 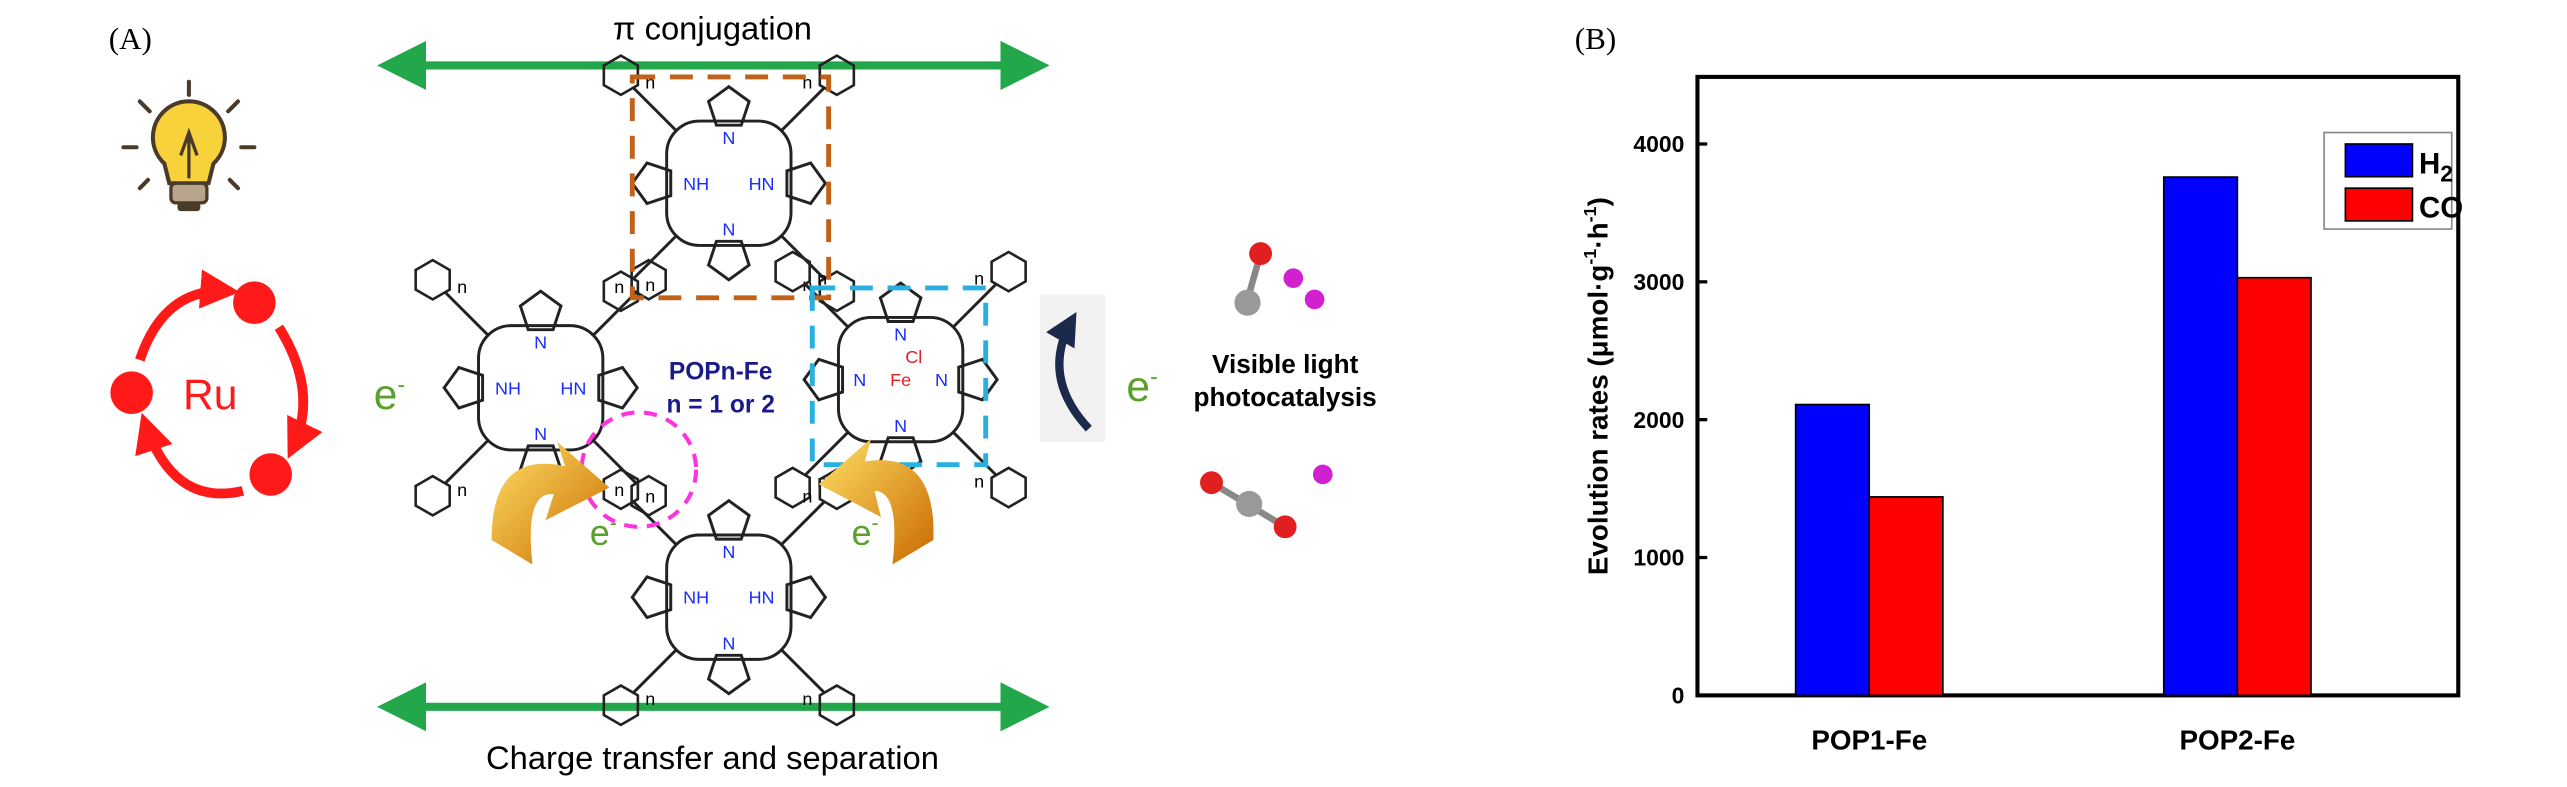 What do you see at coordinates (900, 380) in the screenshot?
I see `atom-label: Fe` at bounding box center [900, 380].